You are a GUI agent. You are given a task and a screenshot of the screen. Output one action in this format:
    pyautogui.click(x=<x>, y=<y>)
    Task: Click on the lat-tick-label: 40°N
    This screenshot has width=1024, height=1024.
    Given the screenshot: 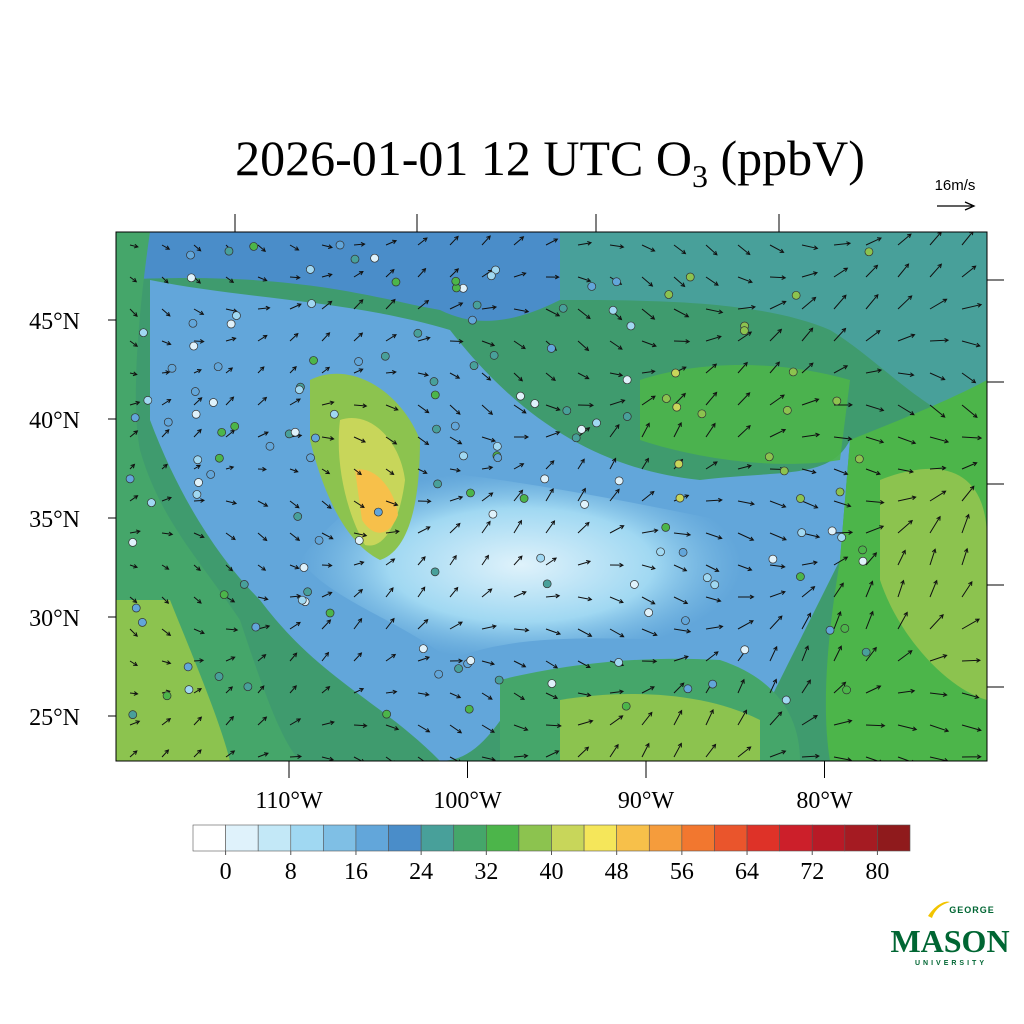 What is the action you would take?
    pyautogui.click(x=54, y=421)
    